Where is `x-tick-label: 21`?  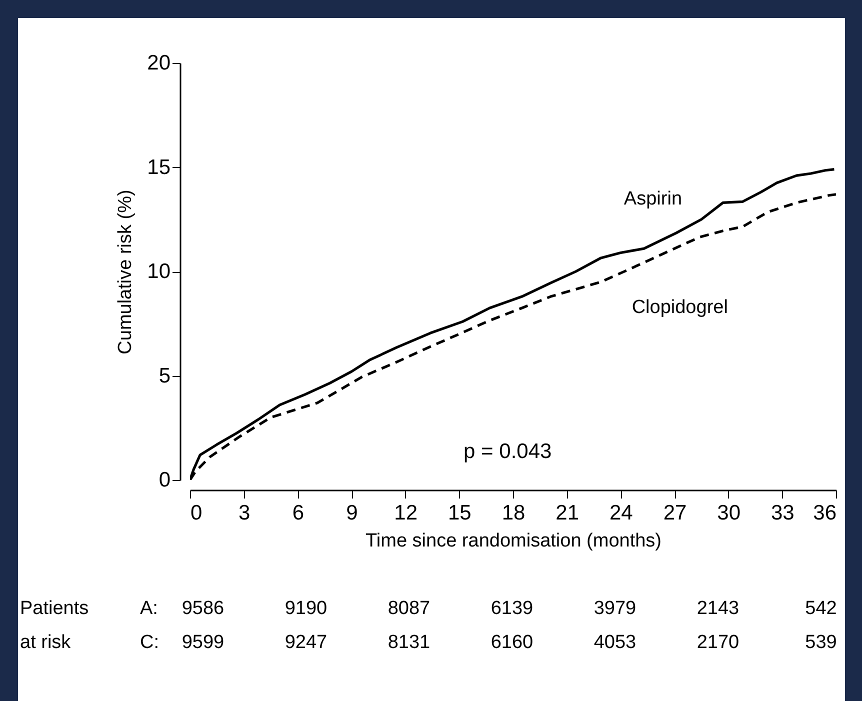
x-tick-label: 21 is located at coordinates (568, 513).